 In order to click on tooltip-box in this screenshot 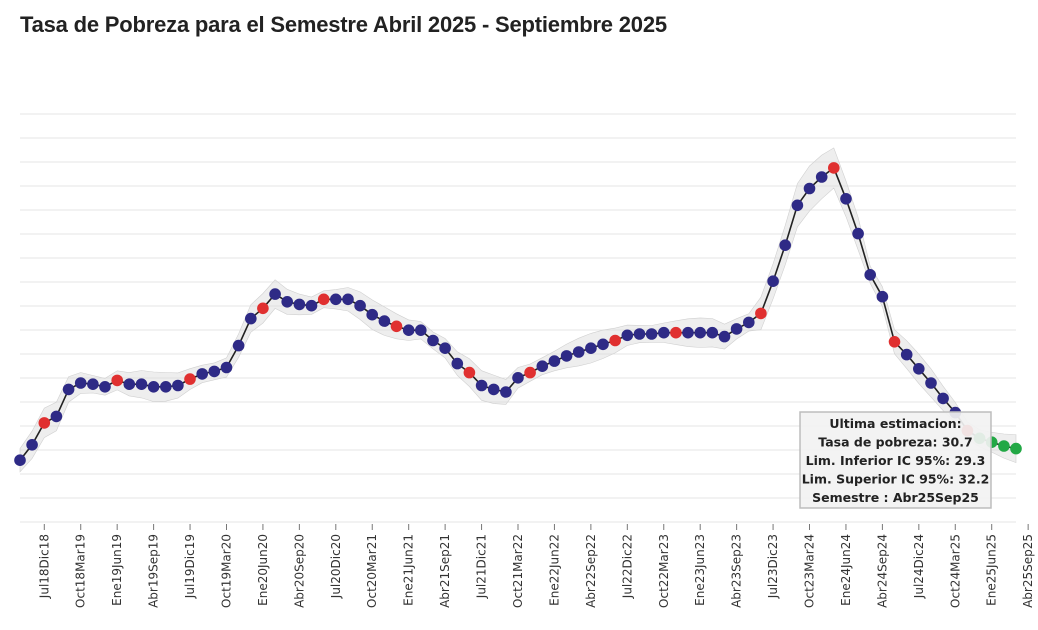, I will do `click(895, 460)`.